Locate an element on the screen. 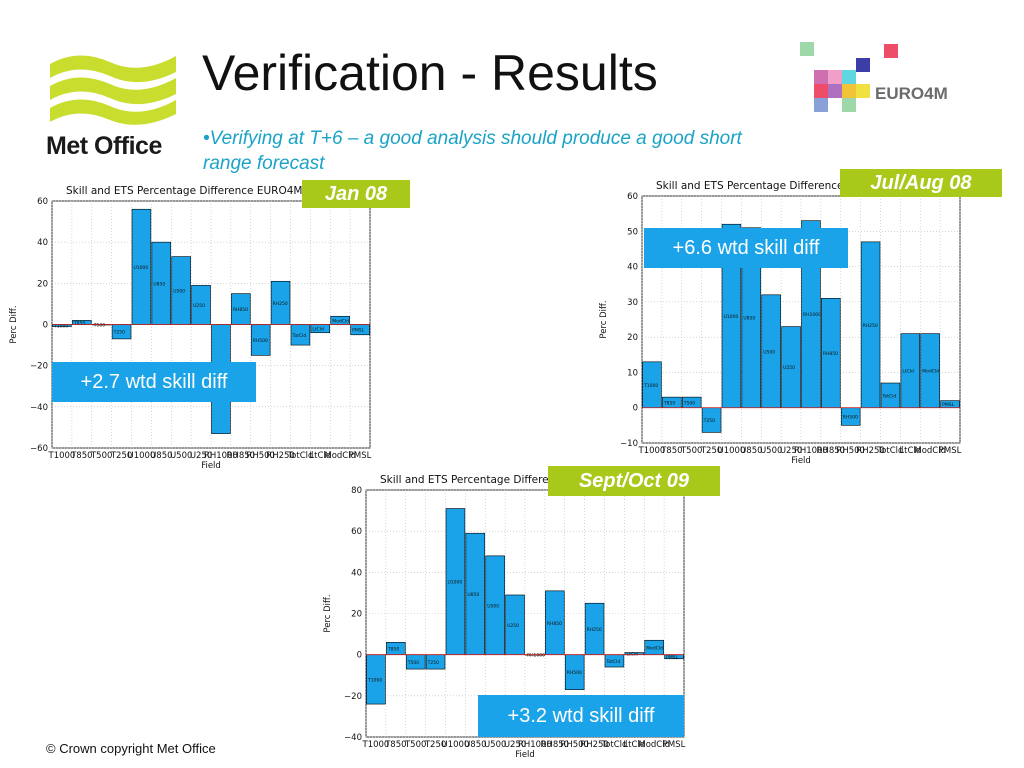 The image size is (1024, 768). bar-label: T250 is located at coordinates (709, 421).